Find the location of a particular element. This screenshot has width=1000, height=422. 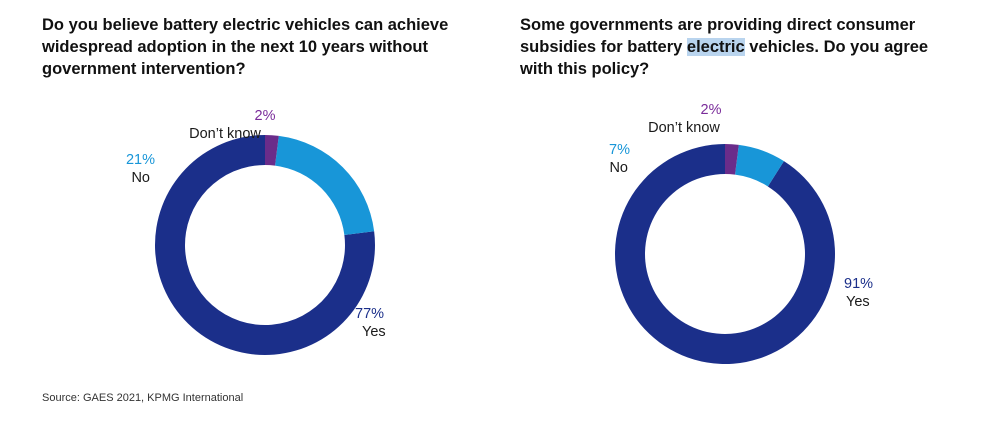

label-yes-pct-right: 91% is located at coordinates (858, 284).